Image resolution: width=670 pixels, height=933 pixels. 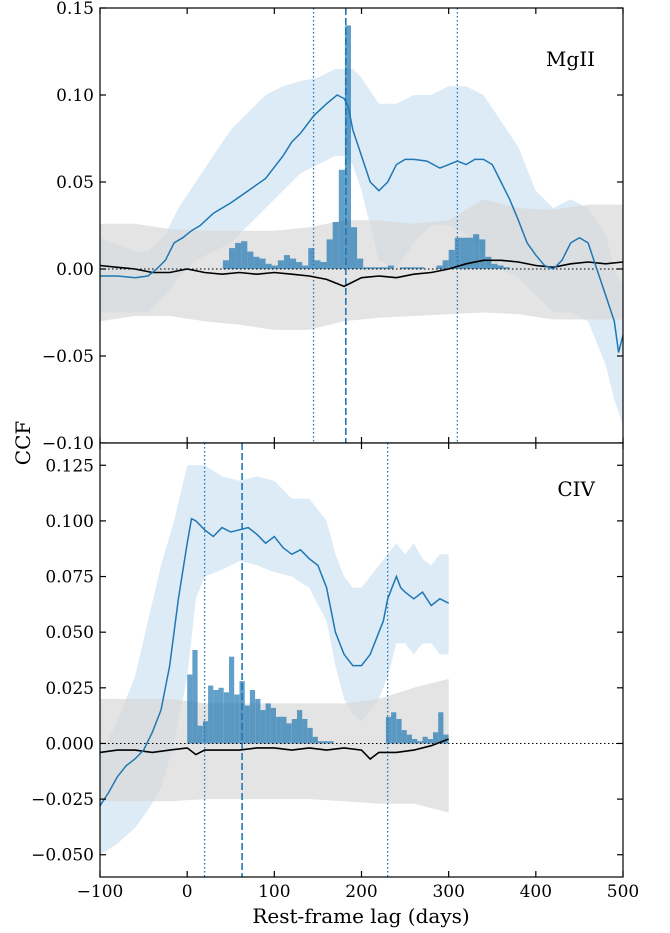 I want to click on civ-y-tick-label: 0.125, so click(x=69, y=466).